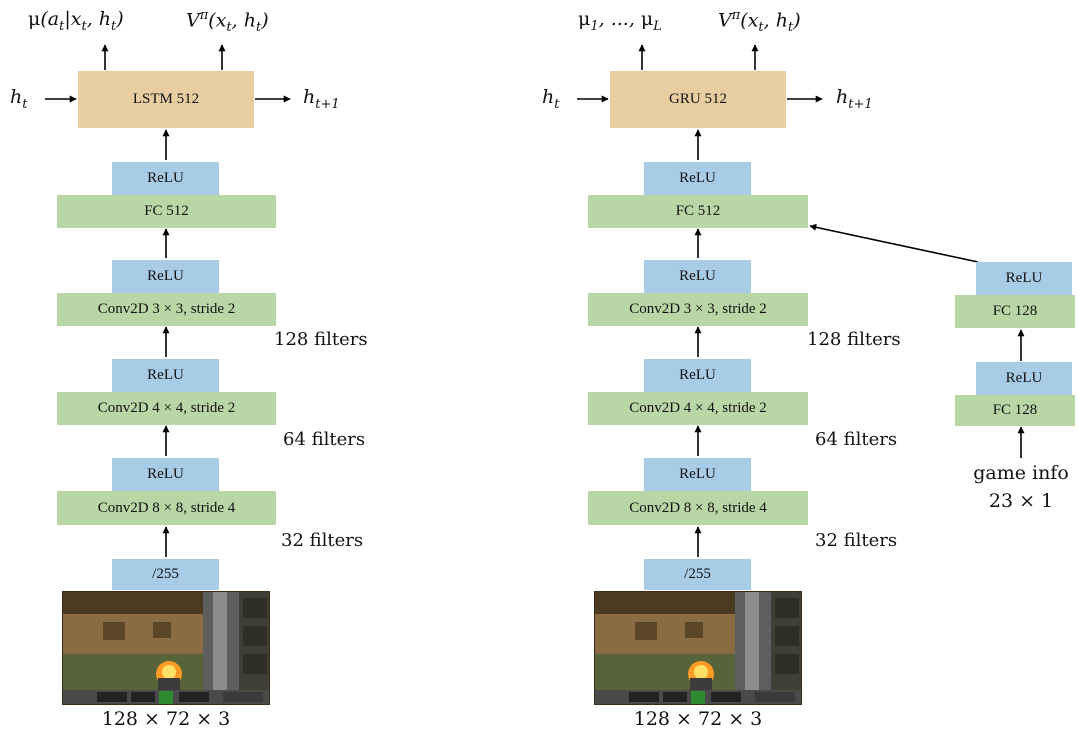 Image resolution: width=1078 pixels, height=730 pixels. What do you see at coordinates (698, 408) in the screenshot?
I see `right-conv4-box: Conv2D 4 × 4, stride 2` at bounding box center [698, 408].